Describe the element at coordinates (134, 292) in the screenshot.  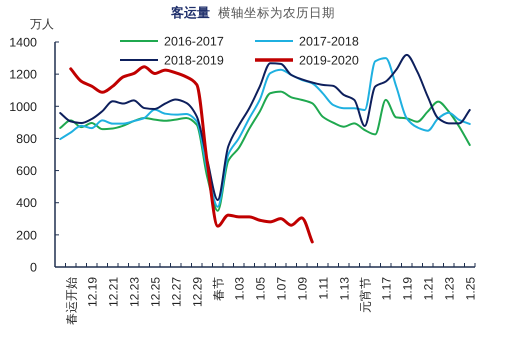
I see `x-tick-label: 12.23` at that location.